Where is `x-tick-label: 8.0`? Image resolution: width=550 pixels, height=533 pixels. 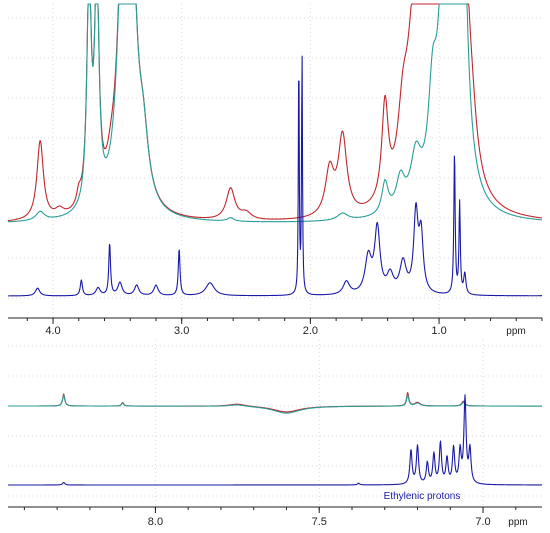 x-tick-label: 8.0 is located at coordinates (155, 522).